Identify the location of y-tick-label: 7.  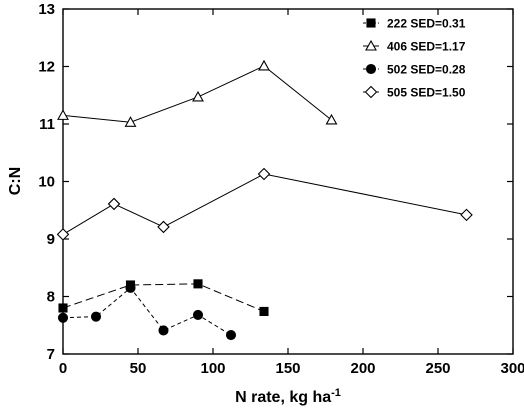
(51, 354).